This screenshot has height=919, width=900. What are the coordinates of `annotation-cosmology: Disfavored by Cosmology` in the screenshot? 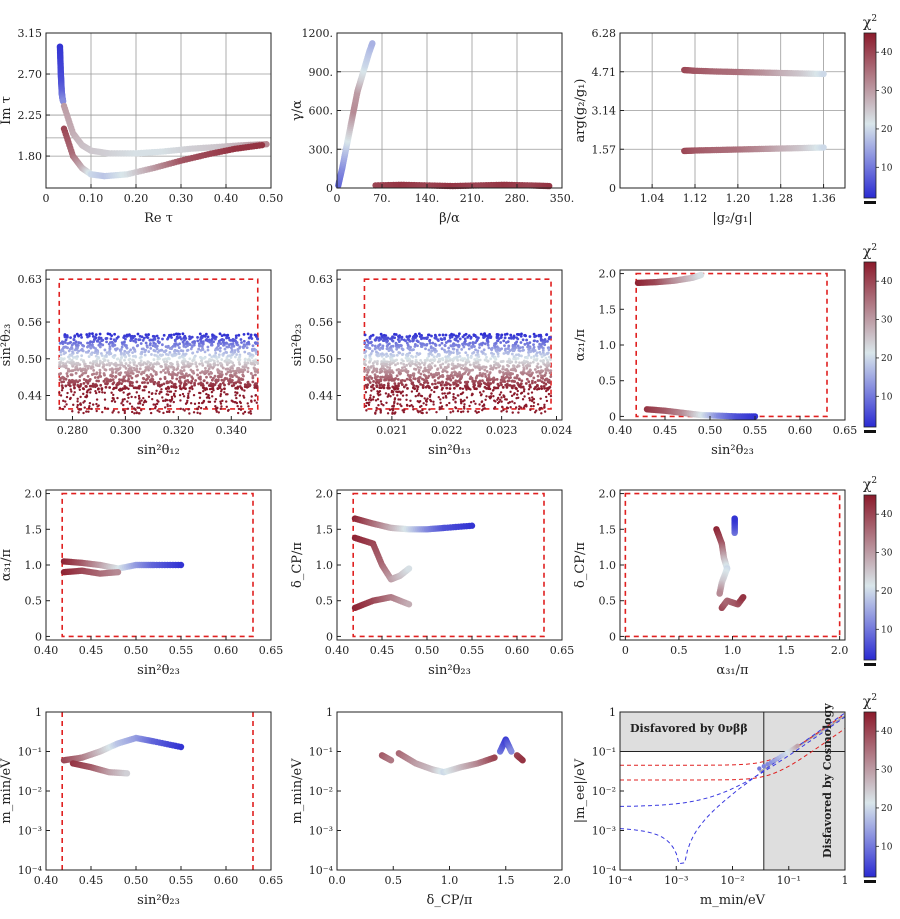 It's located at (827, 780).